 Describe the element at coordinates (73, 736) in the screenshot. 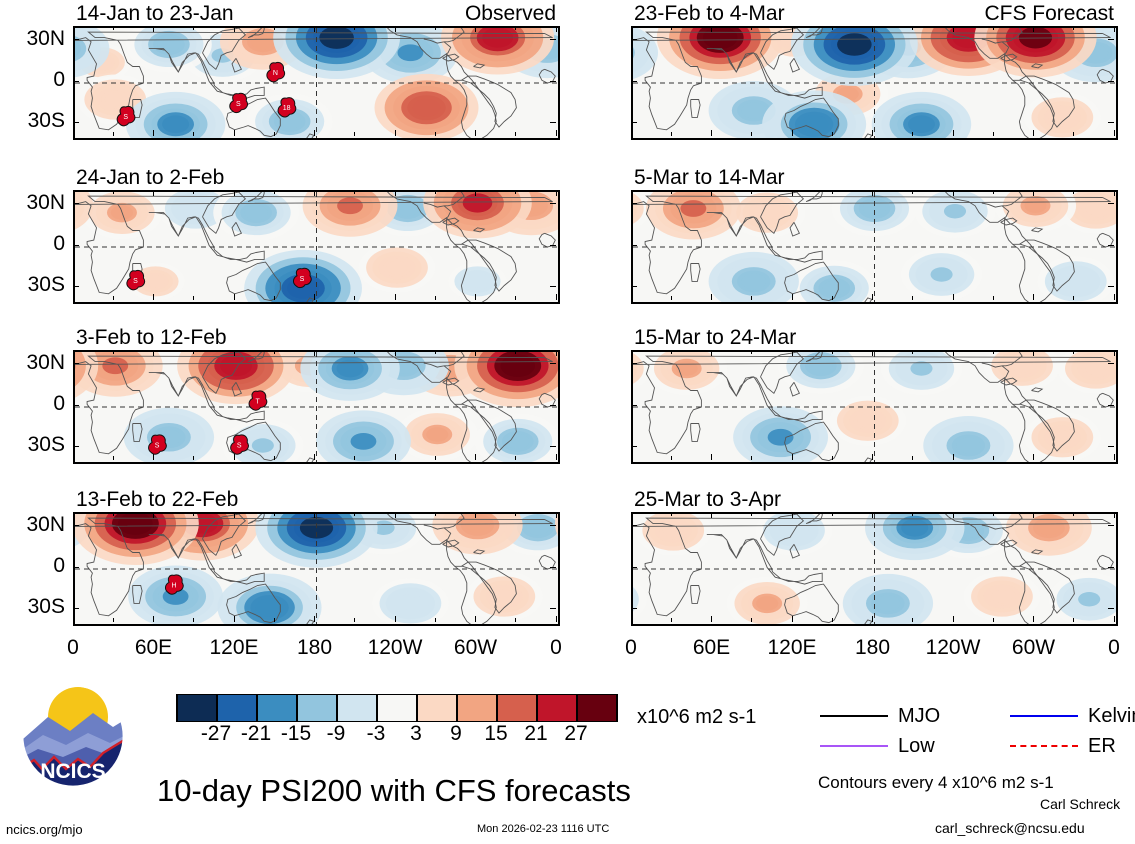

I see `ncics-logo: NCICS` at that location.